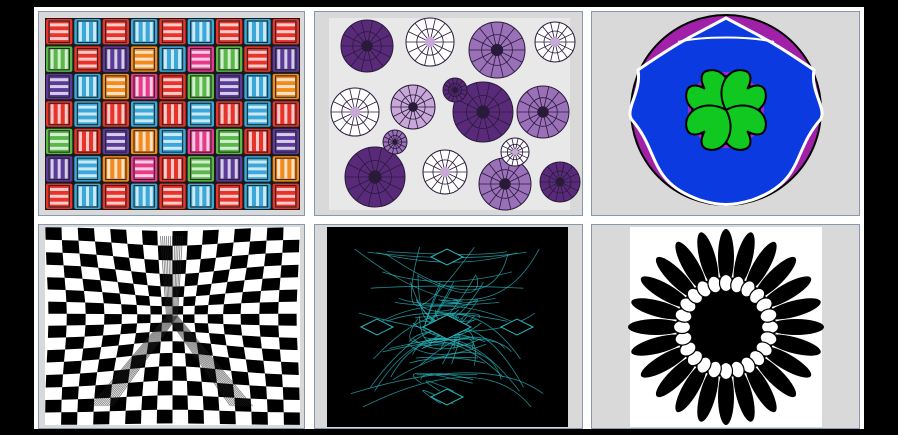 The width and height of the screenshot is (898, 435). I want to click on tile-warped-checkerboard, so click(171, 326).